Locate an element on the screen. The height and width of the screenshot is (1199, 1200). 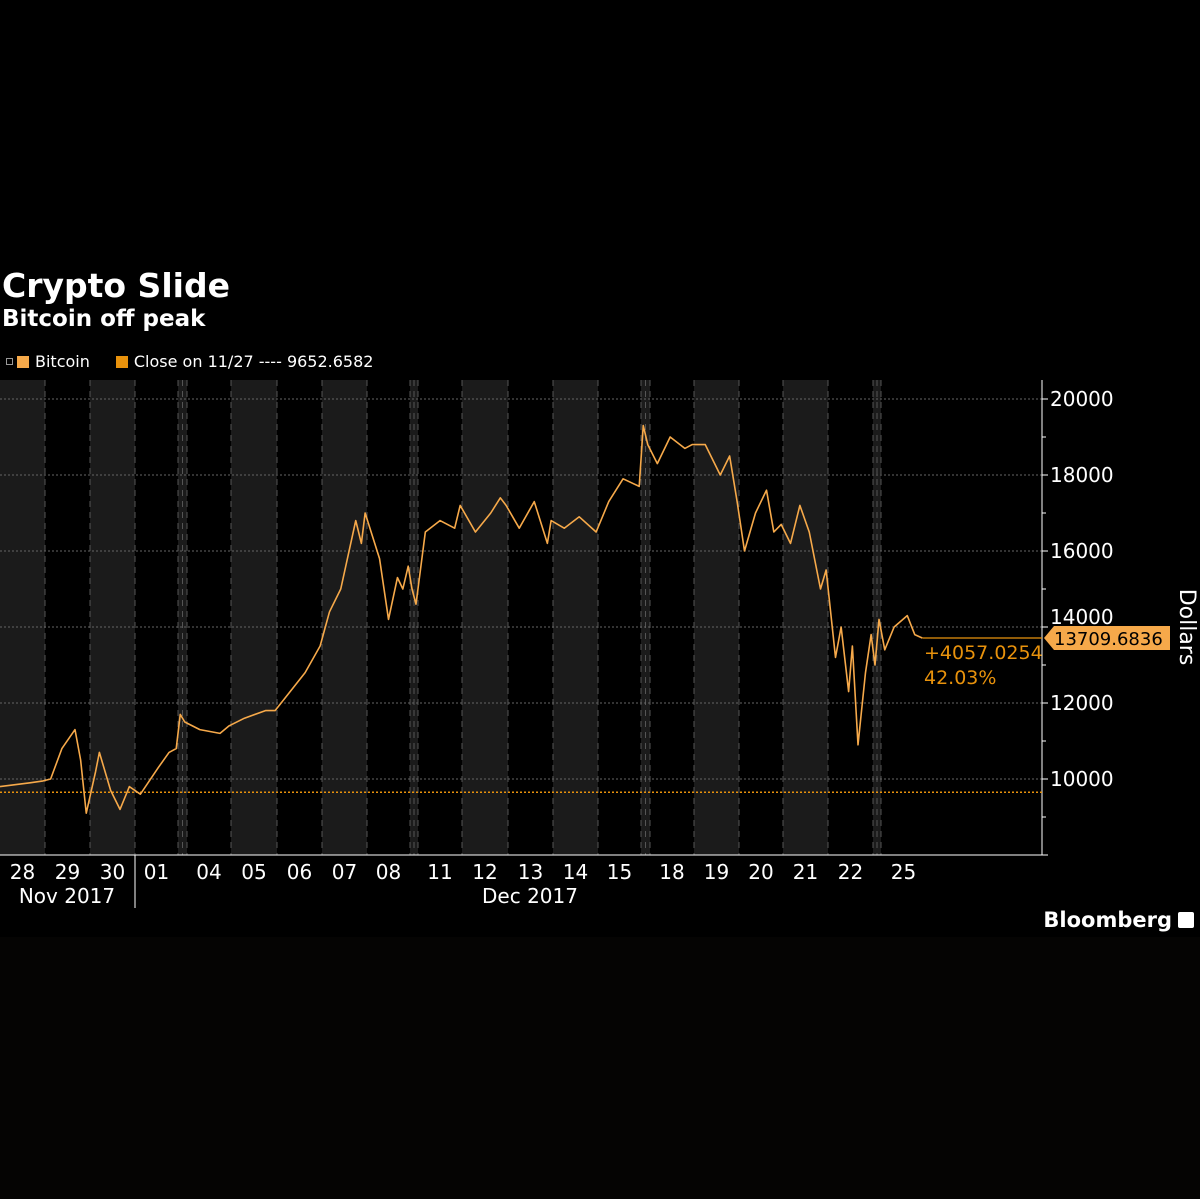
legend-swatch-bitcoin is located at coordinates (23, 361).